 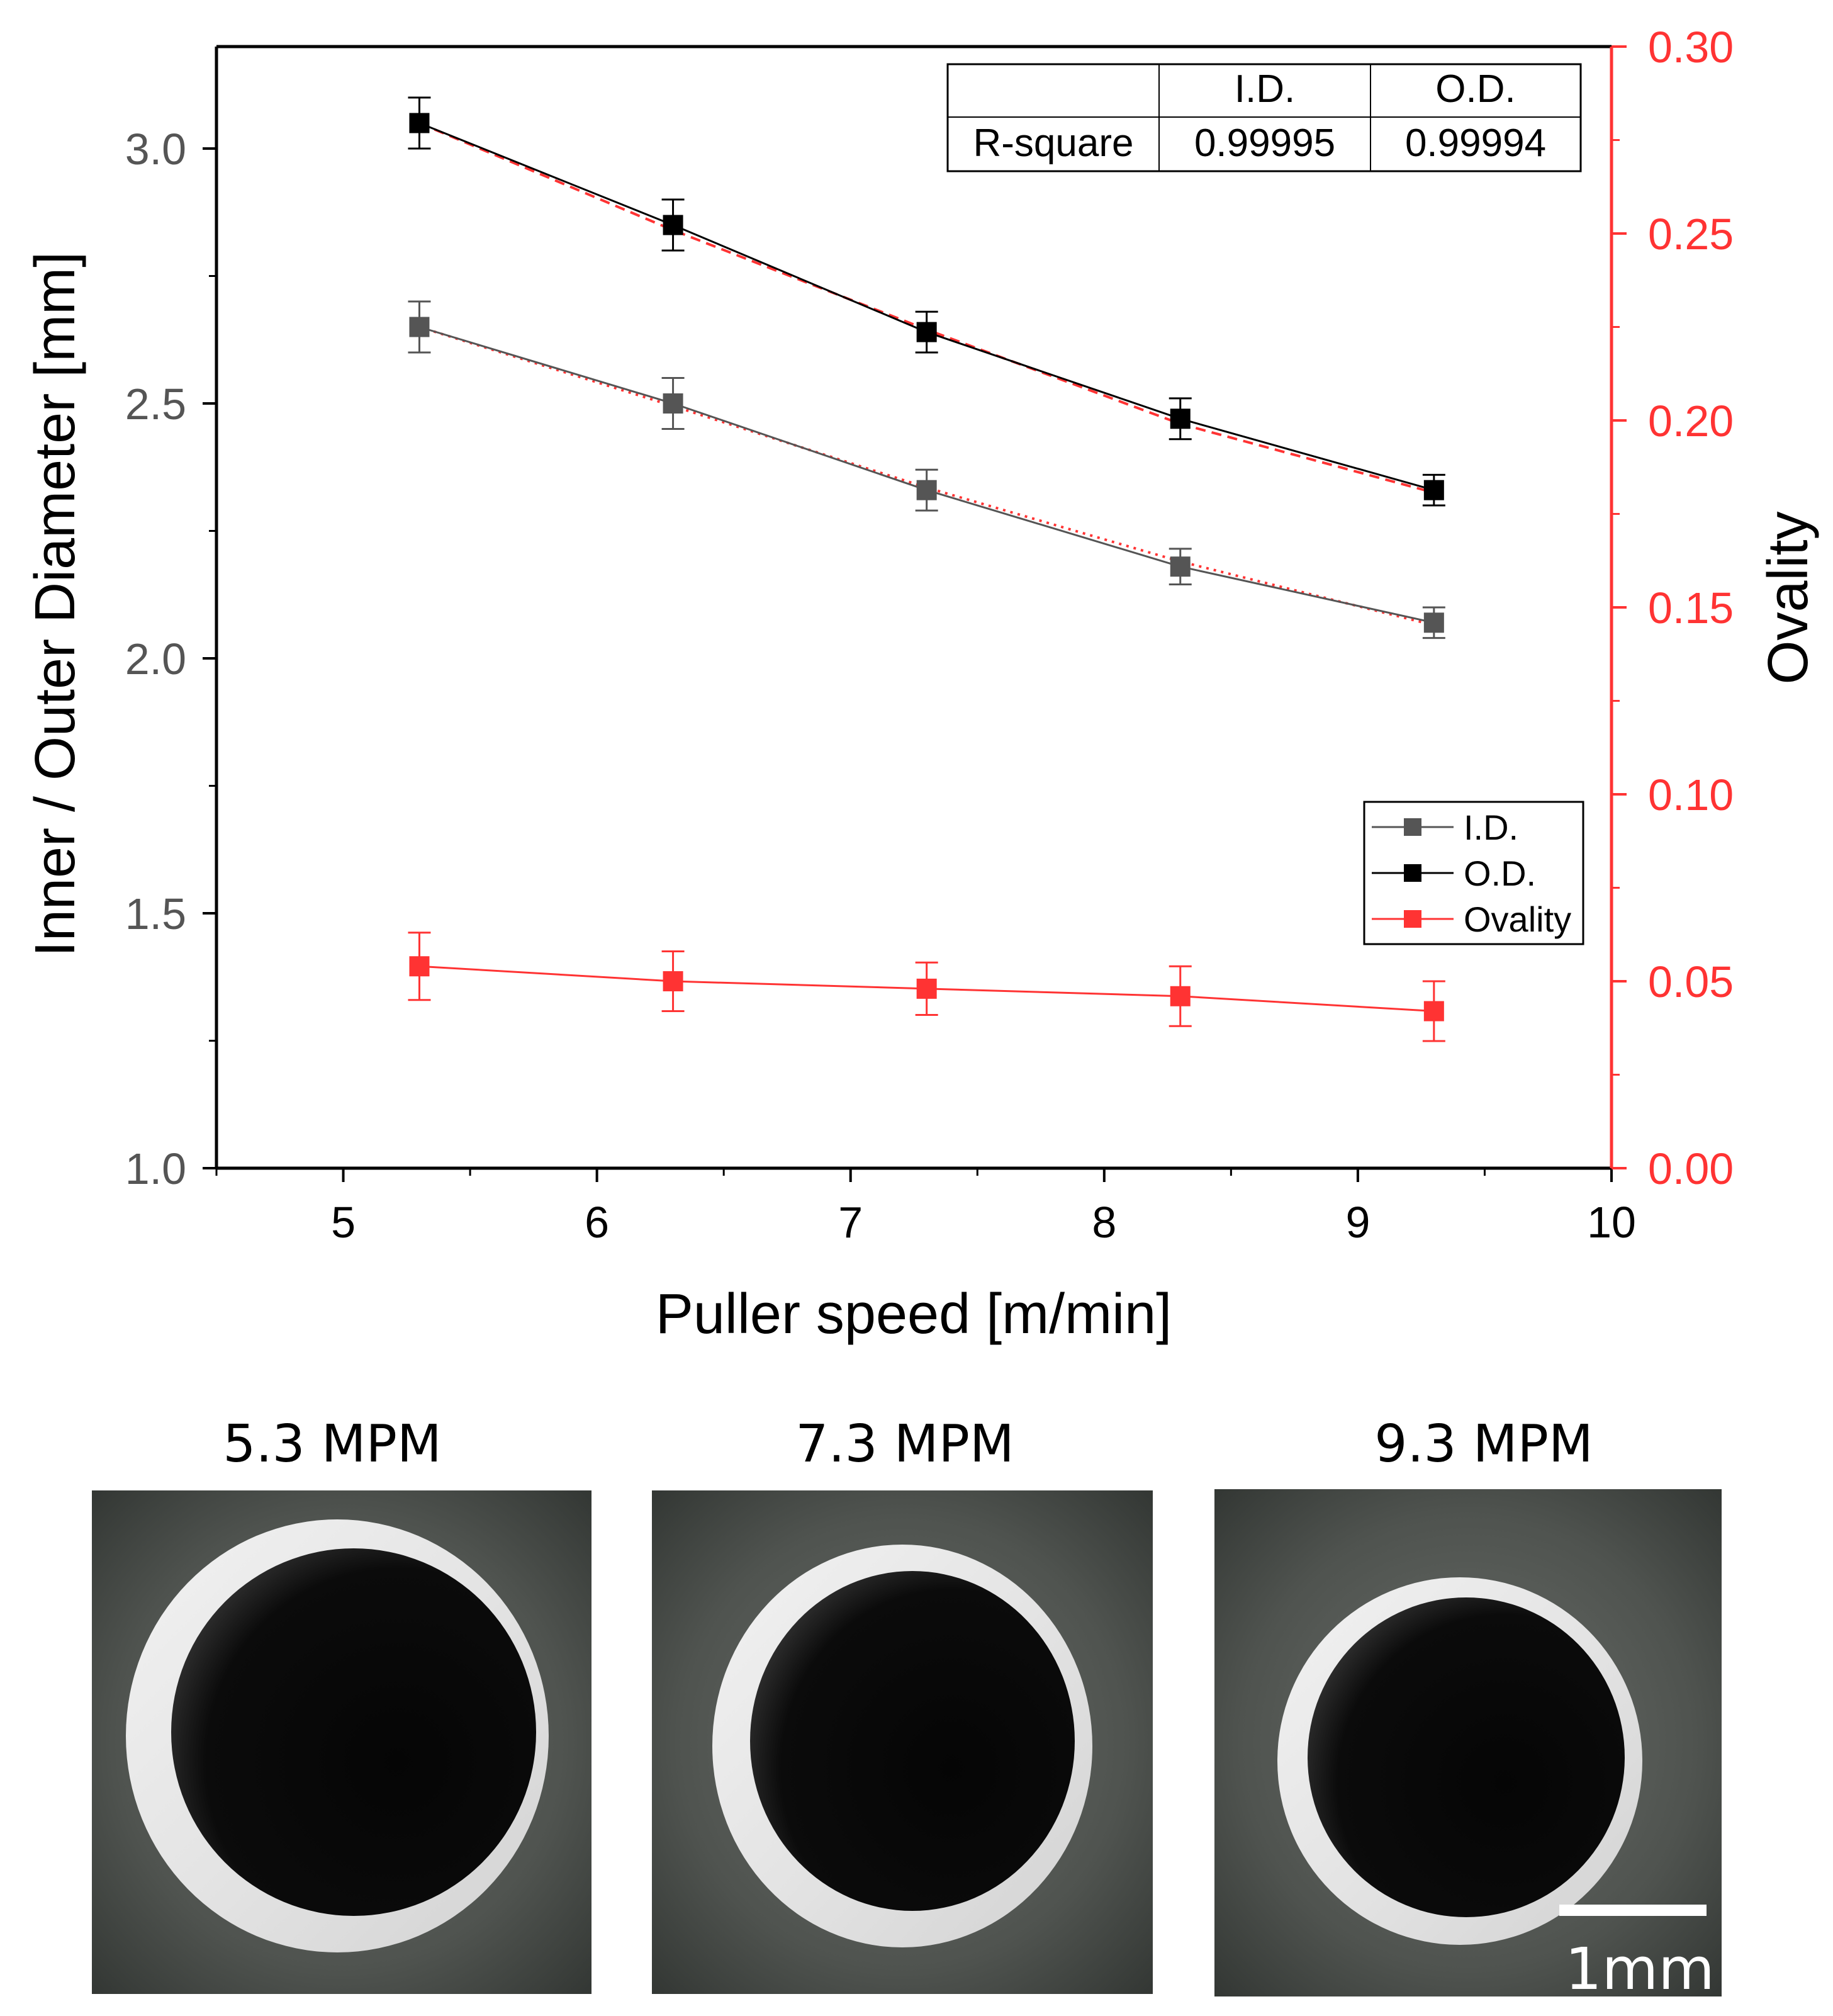 What do you see at coordinates (155, 1168) in the screenshot?
I see `y-tick-label: 1.0` at bounding box center [155, 1168].